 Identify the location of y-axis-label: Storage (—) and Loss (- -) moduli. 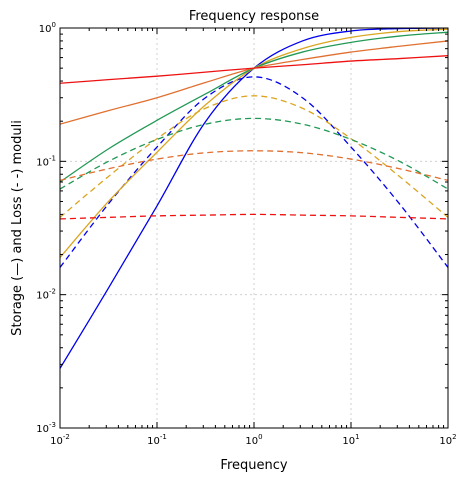
(17, 228).